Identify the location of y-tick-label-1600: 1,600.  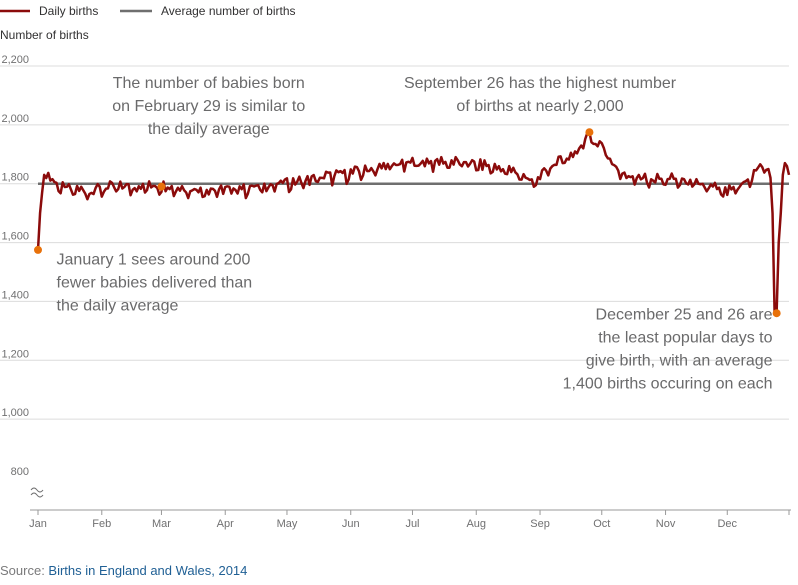
(15, 237).